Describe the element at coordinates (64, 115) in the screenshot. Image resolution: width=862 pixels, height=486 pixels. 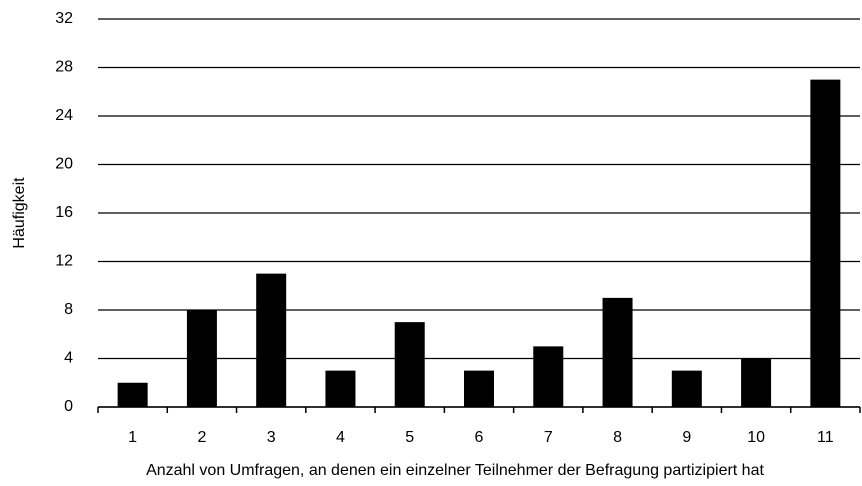
I see `y-tick-label: 24` at that location.